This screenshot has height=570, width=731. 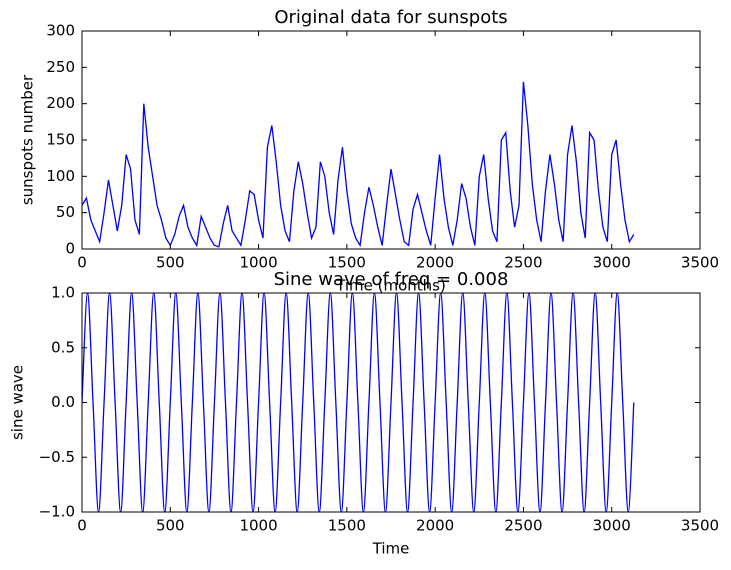 What do you see at coordinates (63, 402) in the screenshot?
I see `y-tick-label: 0.0` at bounding box center [63, 402].